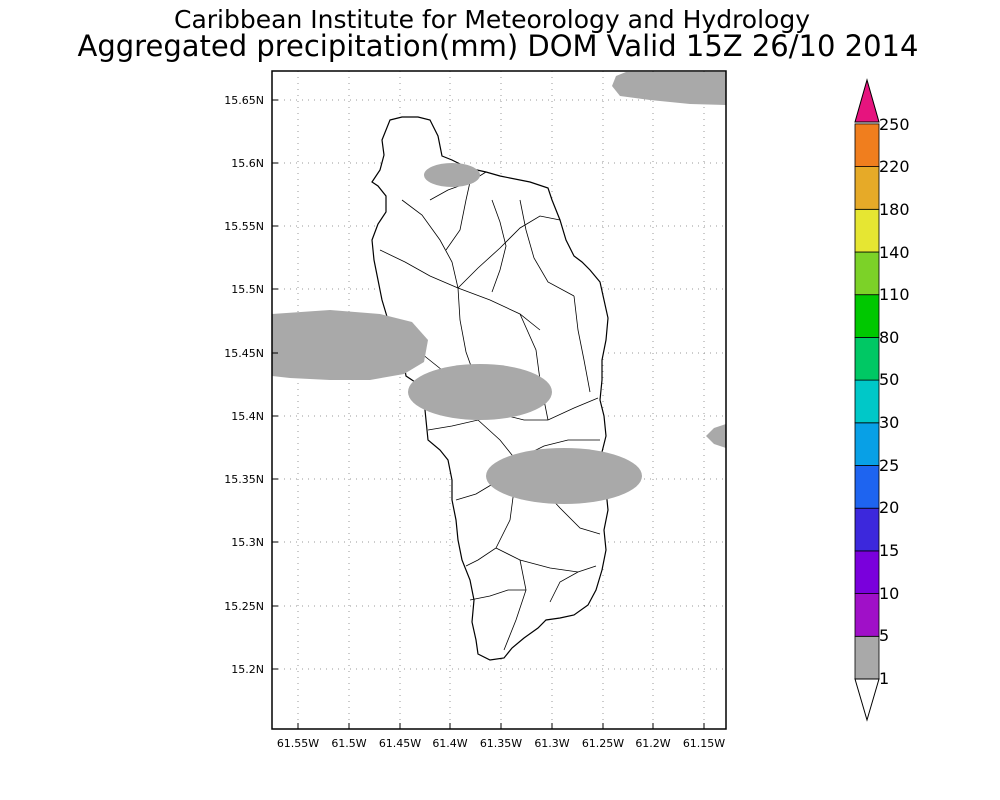 Image resolution: width=1000 pixels, height=800 pixels. I want to click on lon-tick-label: 61.25W, so click(603, 743).